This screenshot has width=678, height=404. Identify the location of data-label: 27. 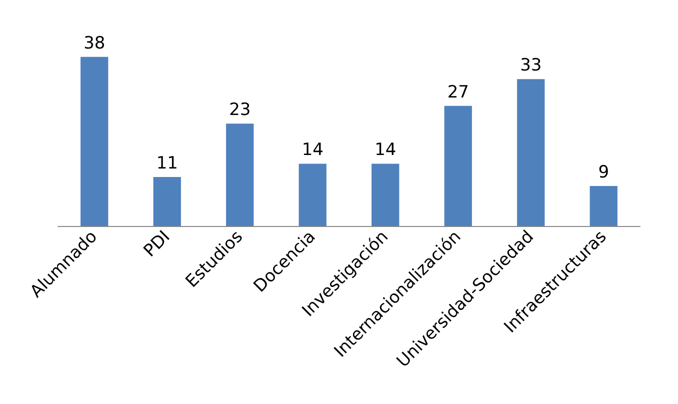
(458, 92).